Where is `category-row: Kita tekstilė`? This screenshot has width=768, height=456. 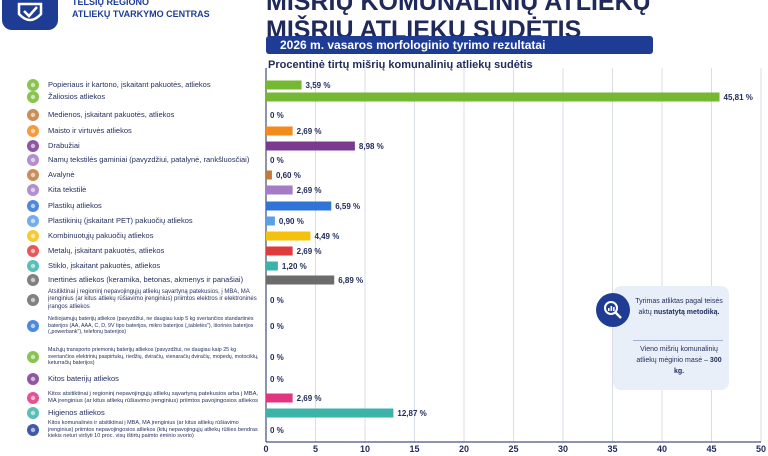 category-row: Kita tekstilė is located at coordinates (132, 190).